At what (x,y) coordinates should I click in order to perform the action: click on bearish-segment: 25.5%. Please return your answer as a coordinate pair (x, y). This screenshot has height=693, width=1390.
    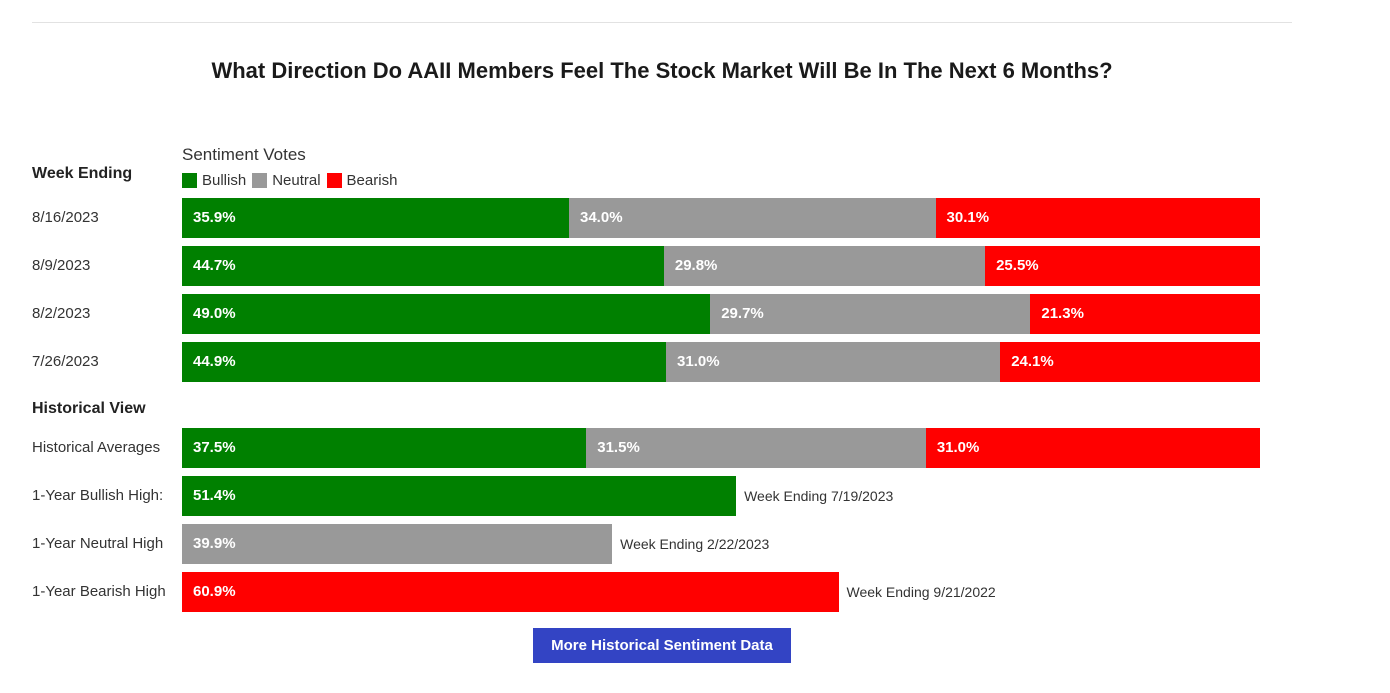
    Looking at the image, I should click on (1122, 266).